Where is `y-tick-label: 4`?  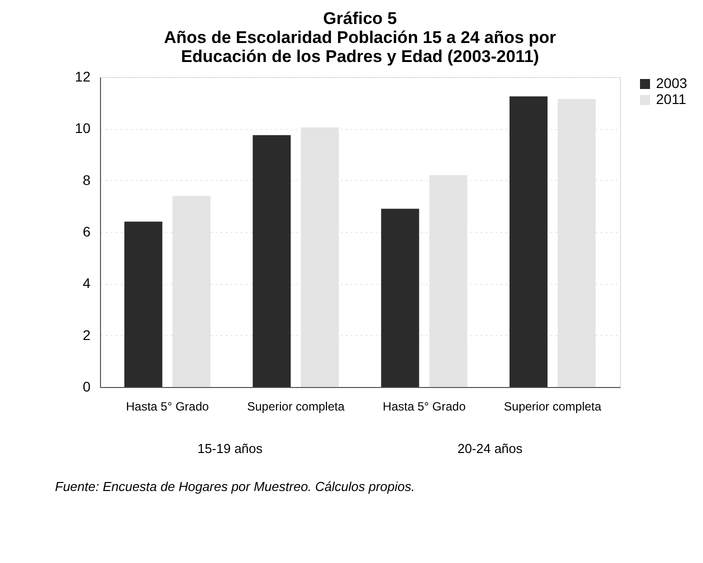
y-tick-label: 4 is located at coordinates (86, 283).